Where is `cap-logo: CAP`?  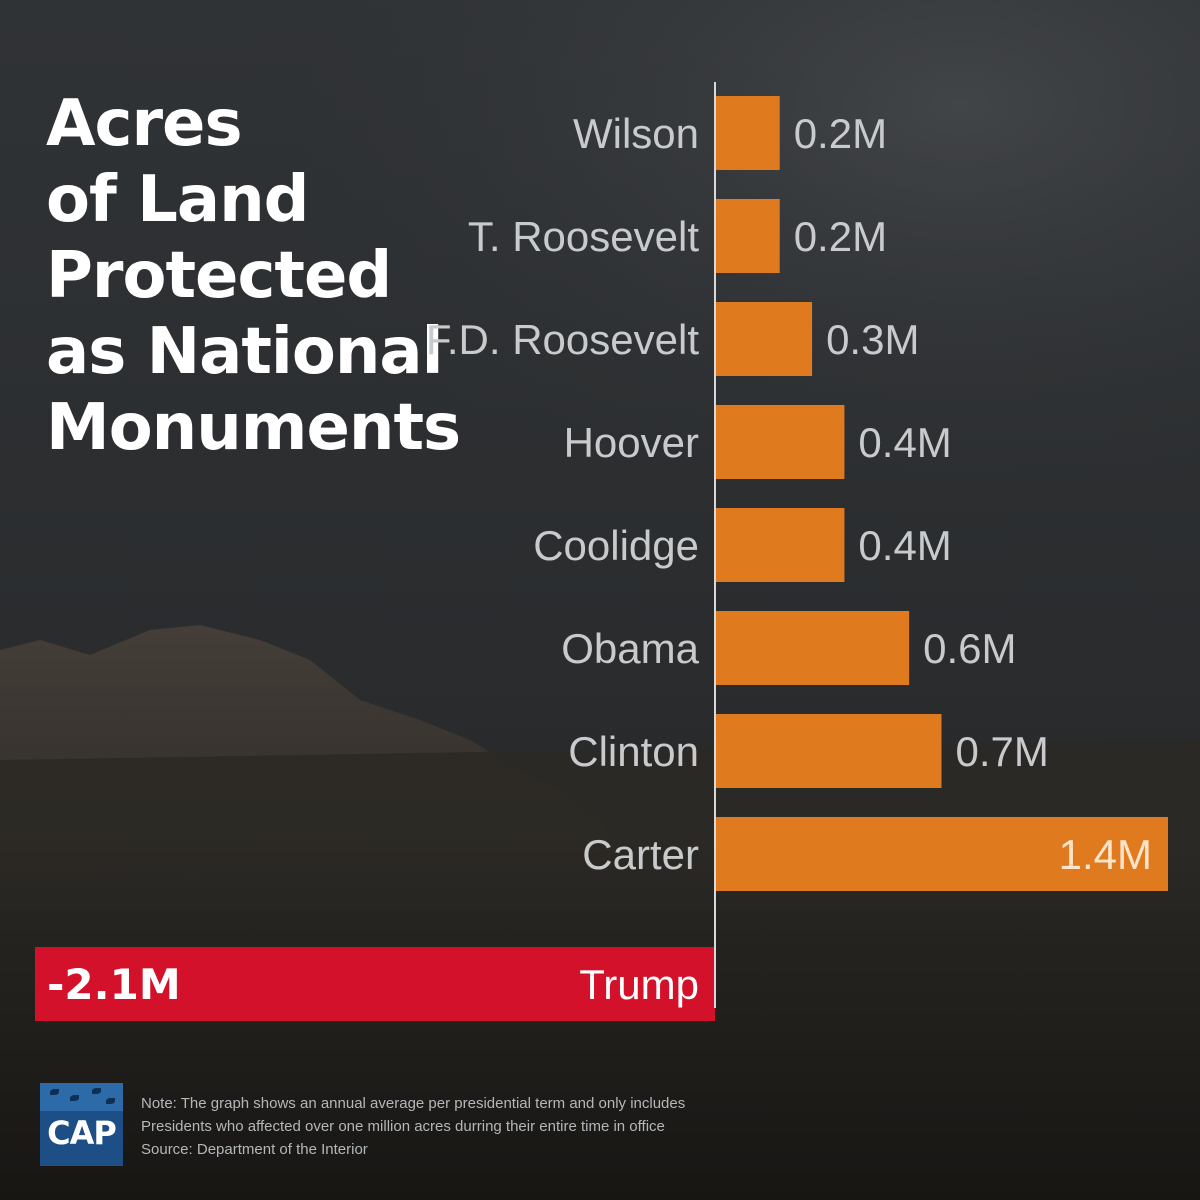 cap-logo: CAP is located at coordinates (81, 1124).